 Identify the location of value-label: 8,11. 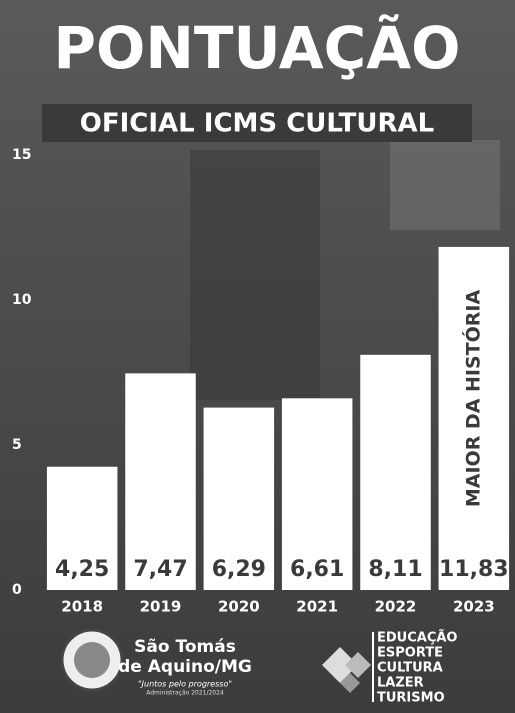
(395, 569).